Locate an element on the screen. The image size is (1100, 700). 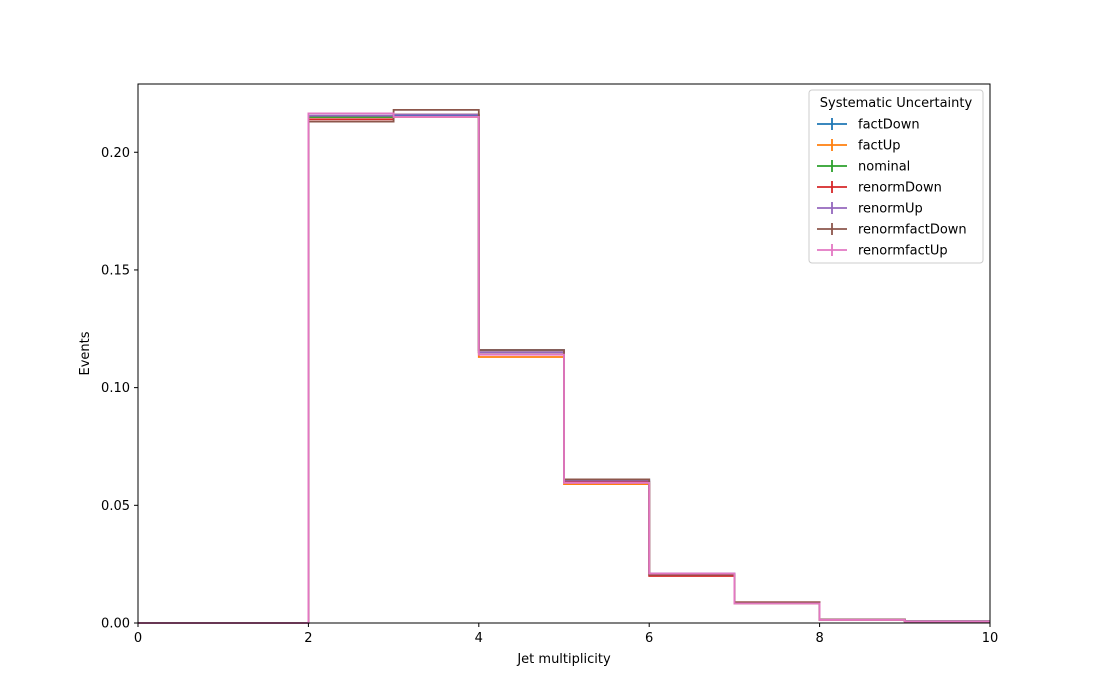
x-axis-label: Jet multiplicity is located at coordinates (563, 659).